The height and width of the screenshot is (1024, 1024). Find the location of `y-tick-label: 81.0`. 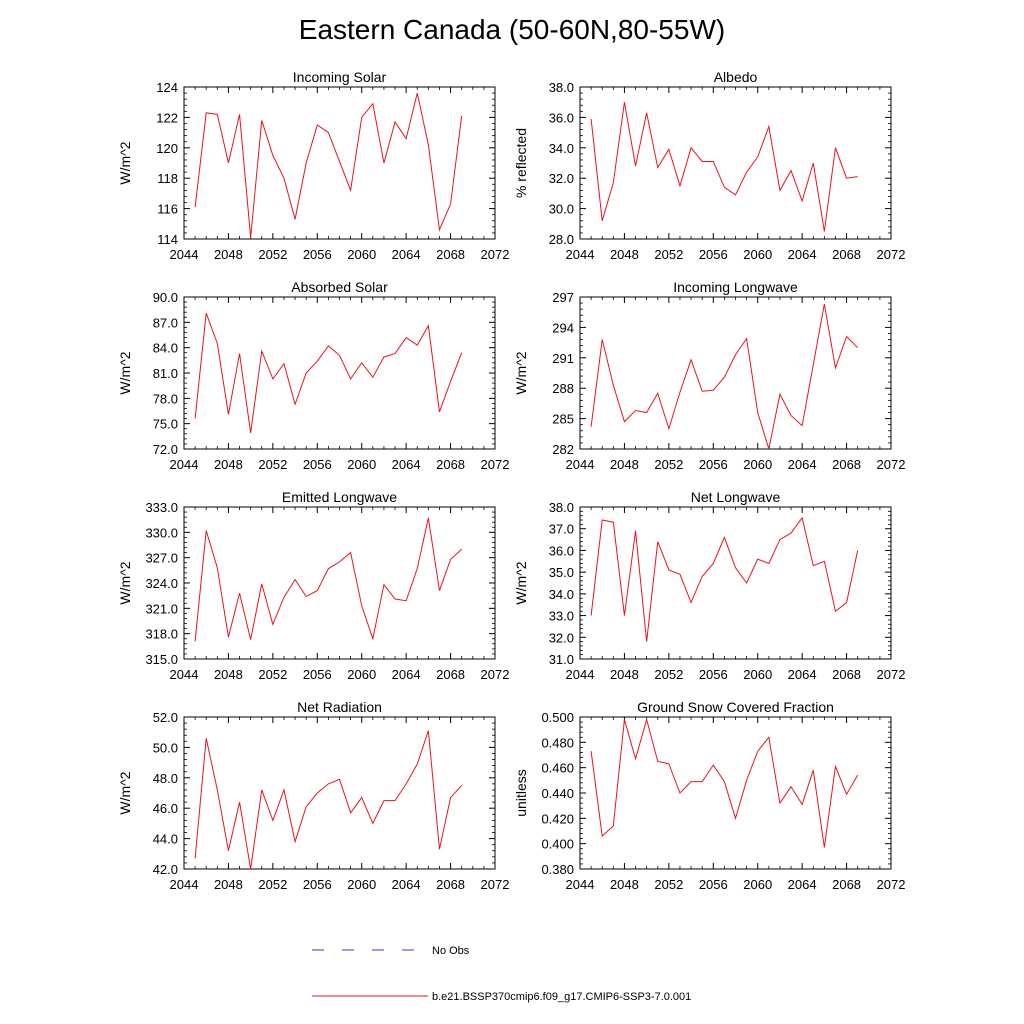

y-tick-label: 81.0 is located at coordinates (165, 373).